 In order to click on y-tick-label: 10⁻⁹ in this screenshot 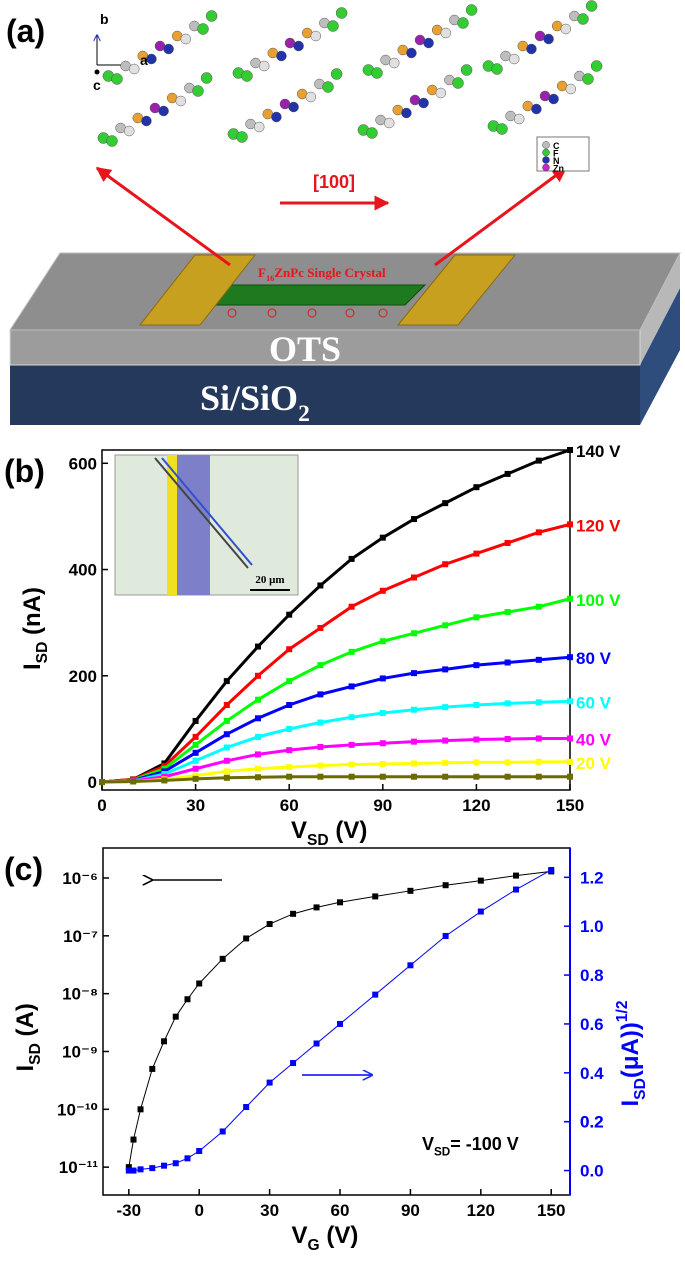, I will do `click(80, 1051)`.